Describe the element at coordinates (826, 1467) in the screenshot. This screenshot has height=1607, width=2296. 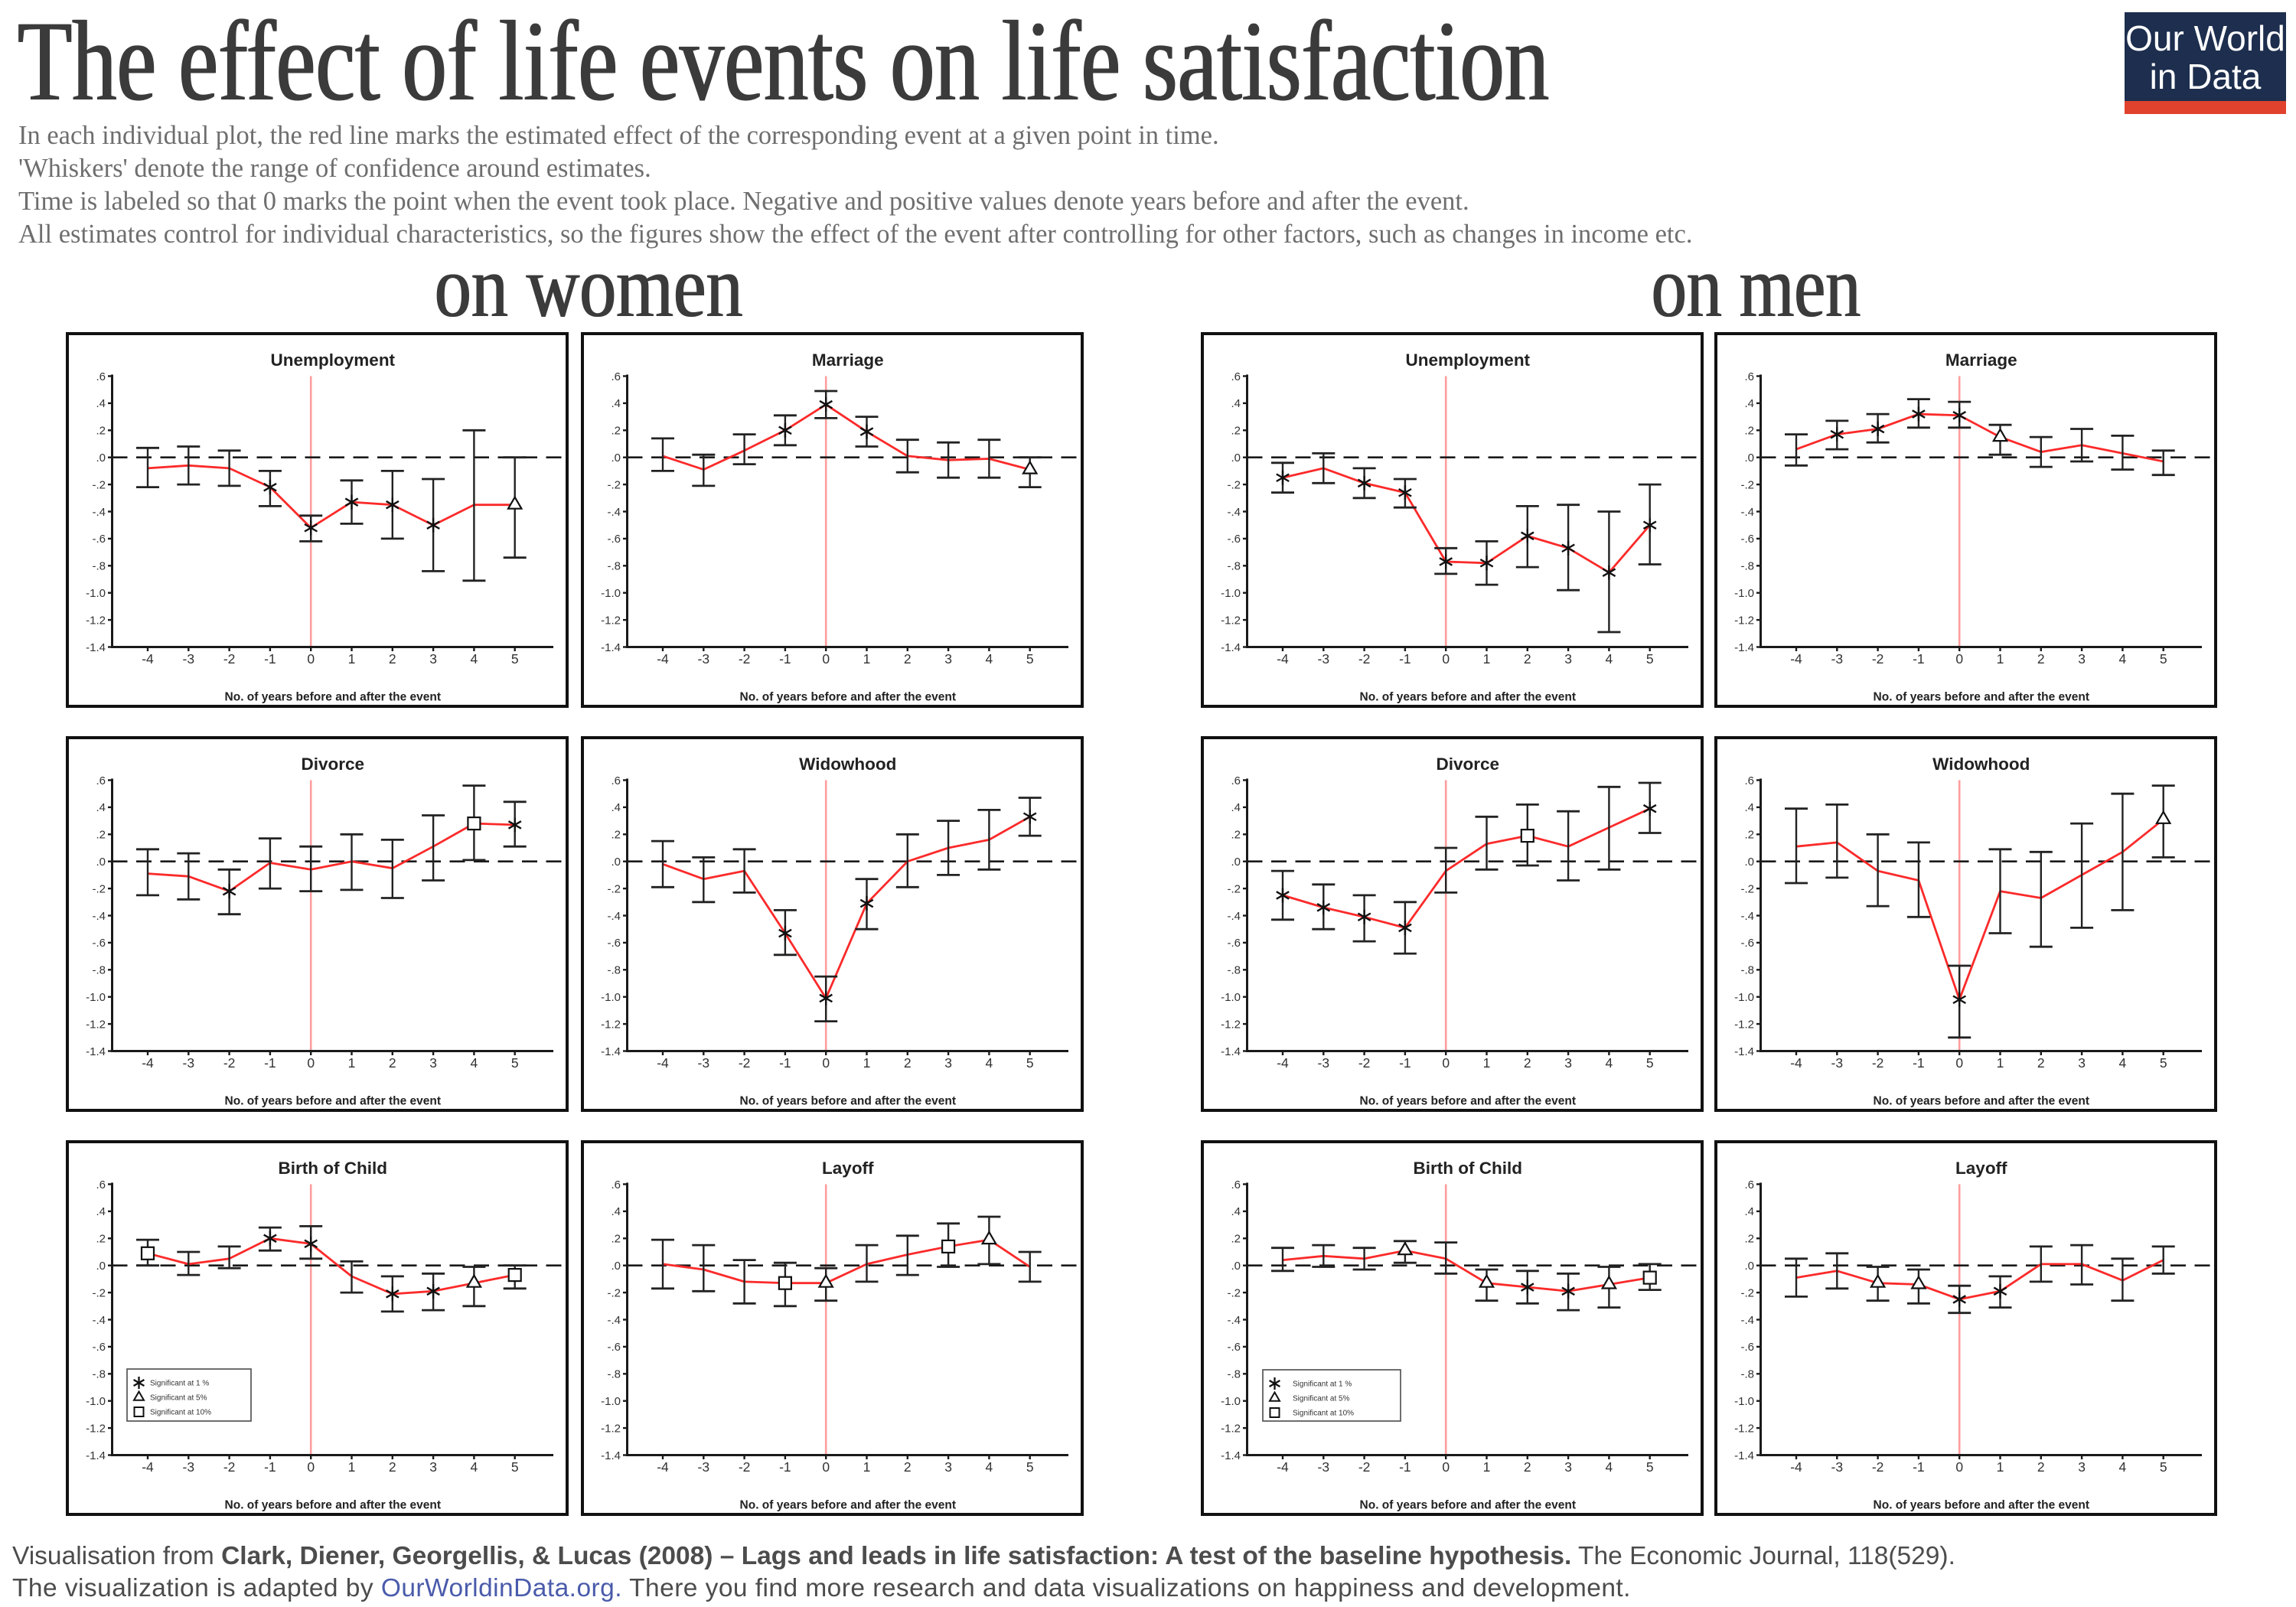
I see `svg-text: 0` at that location.